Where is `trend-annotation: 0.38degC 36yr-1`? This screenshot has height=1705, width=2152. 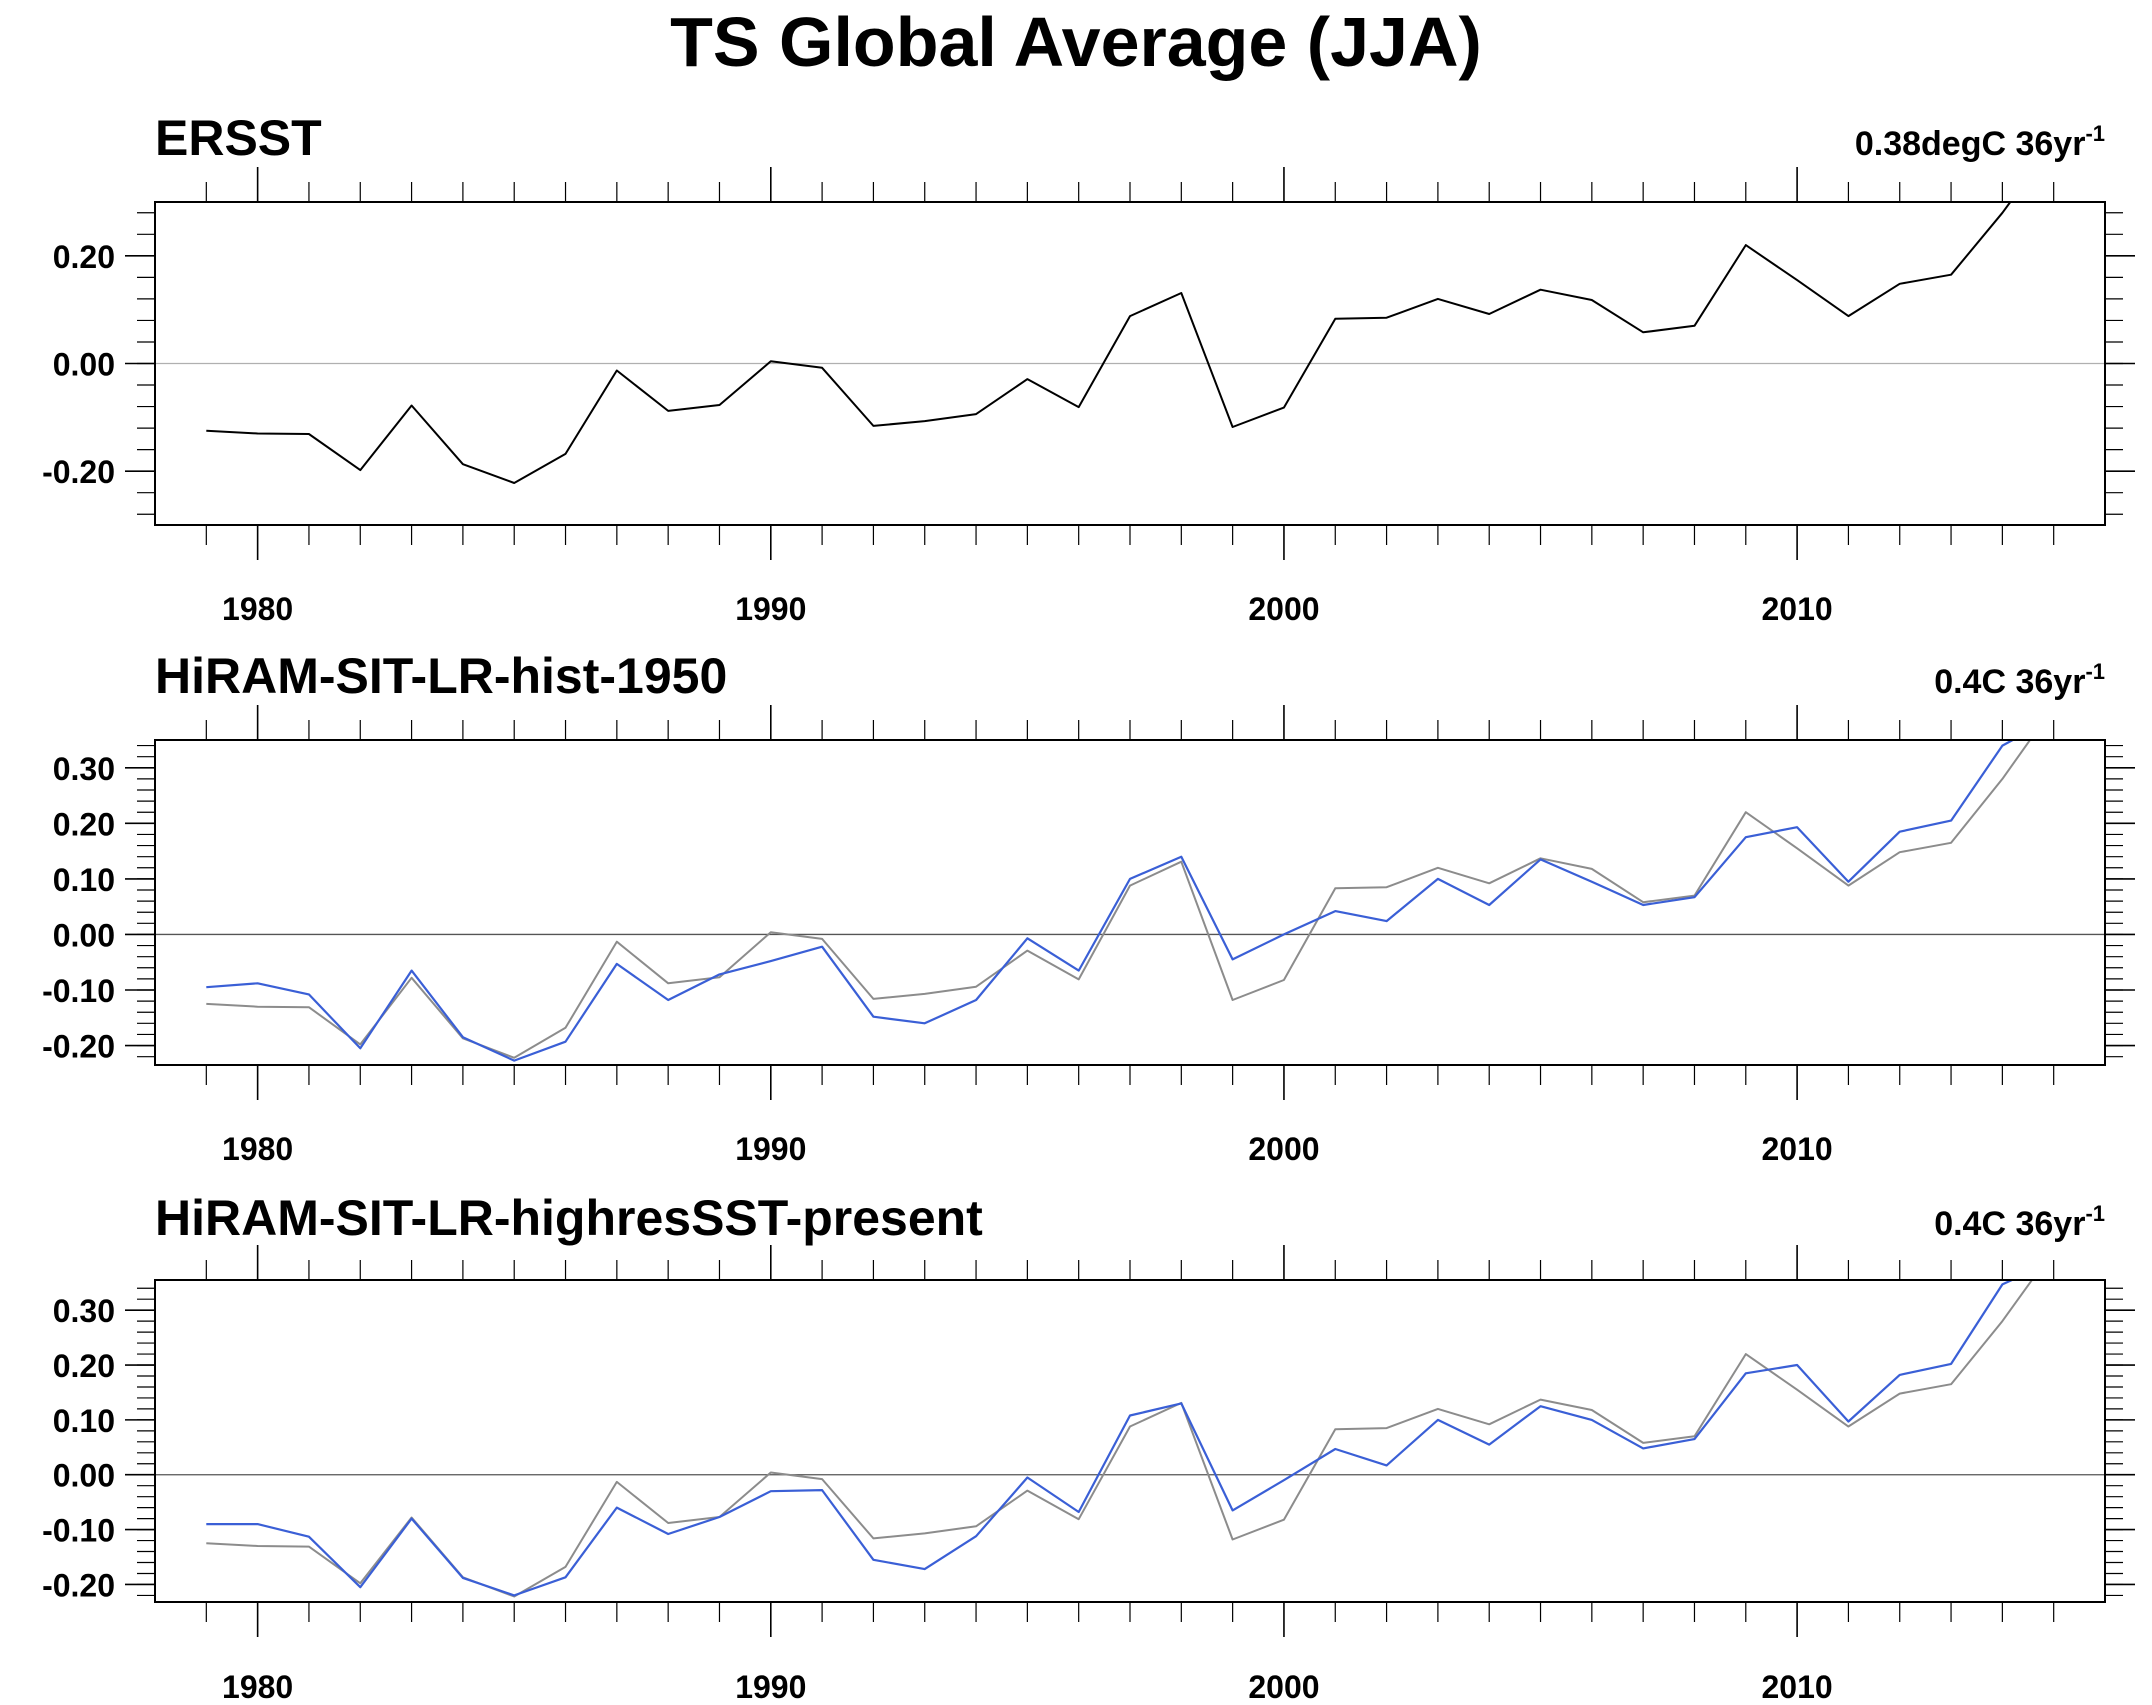 trend-annotation: 0.38degC 36yr-1 is located at coordinates (1980, 142).